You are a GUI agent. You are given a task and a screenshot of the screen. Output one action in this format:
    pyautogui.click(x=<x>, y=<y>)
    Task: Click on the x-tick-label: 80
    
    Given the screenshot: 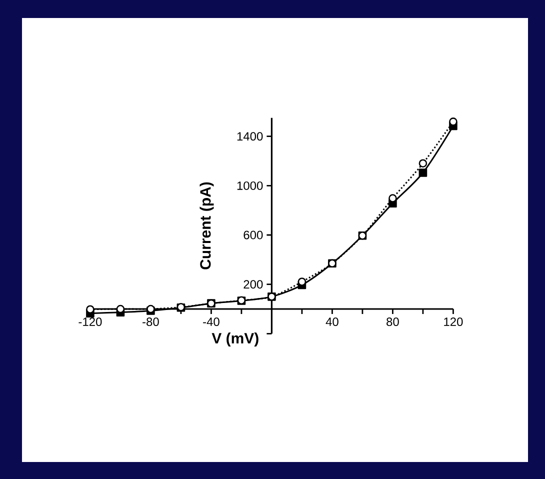 What is the action you would take?
    pyautogui.click(x=392, y=322)
    